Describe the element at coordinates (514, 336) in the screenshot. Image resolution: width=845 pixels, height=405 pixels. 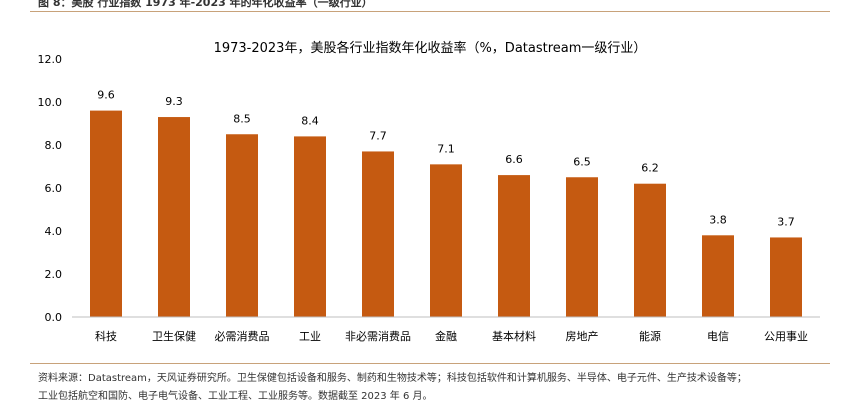
I see `x-tick-label: 基本材料` at that location.